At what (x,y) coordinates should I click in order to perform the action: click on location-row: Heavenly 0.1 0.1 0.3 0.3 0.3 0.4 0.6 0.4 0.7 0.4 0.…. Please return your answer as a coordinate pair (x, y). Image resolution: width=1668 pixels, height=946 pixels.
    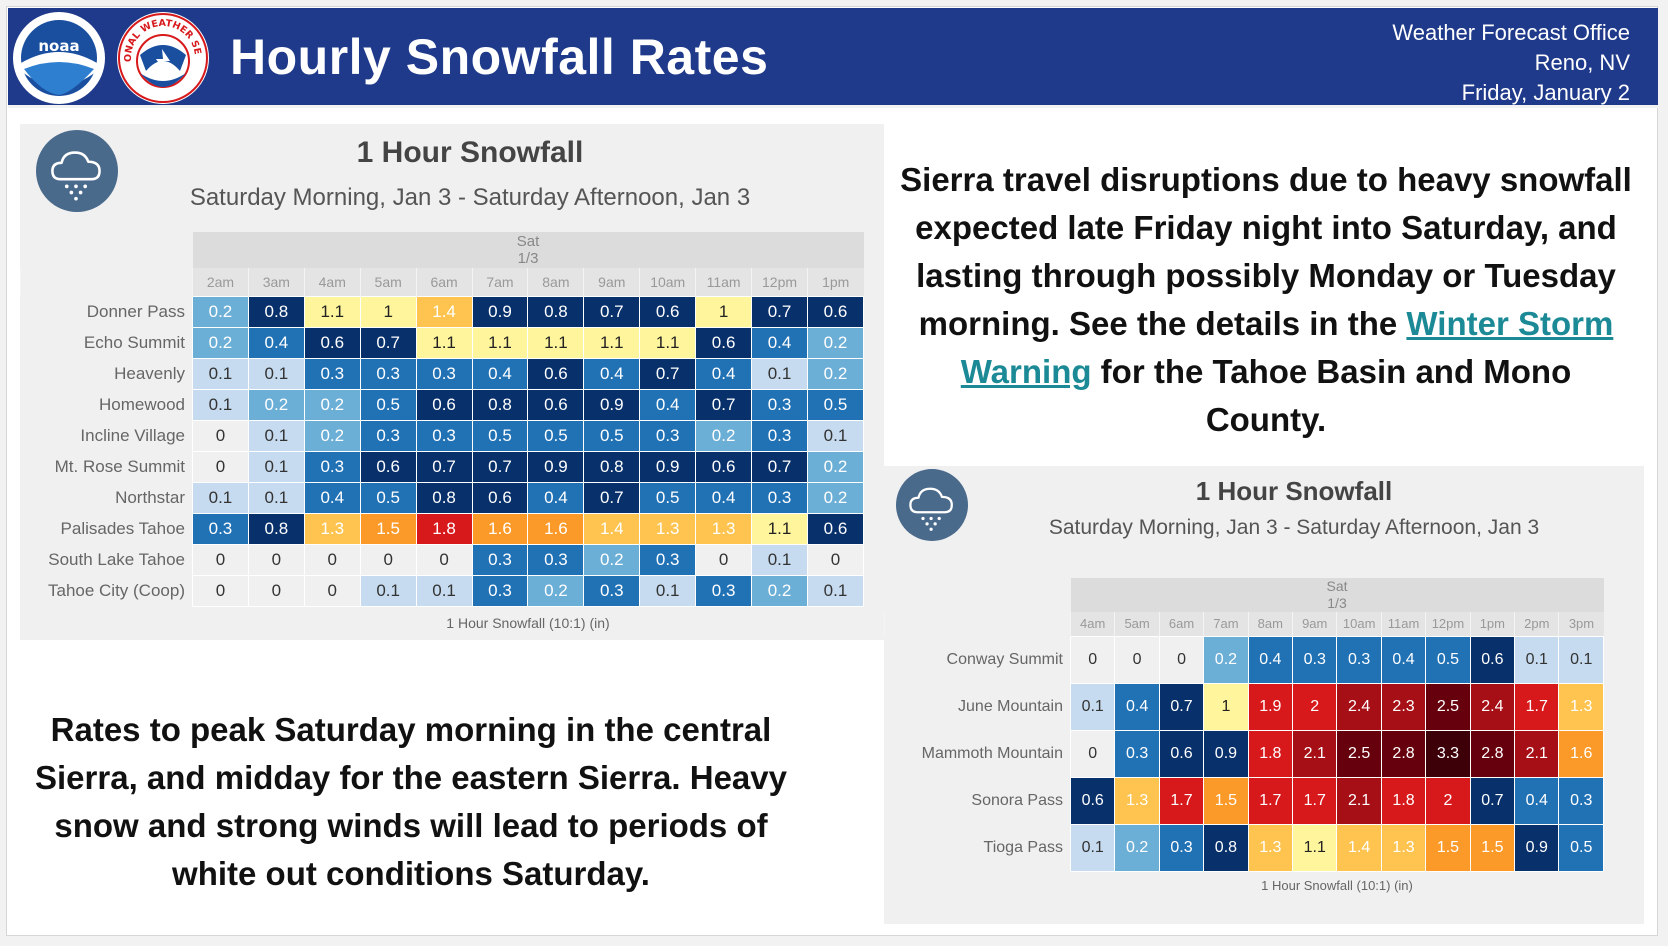
    Looking at the image, I should click on (443, 373).